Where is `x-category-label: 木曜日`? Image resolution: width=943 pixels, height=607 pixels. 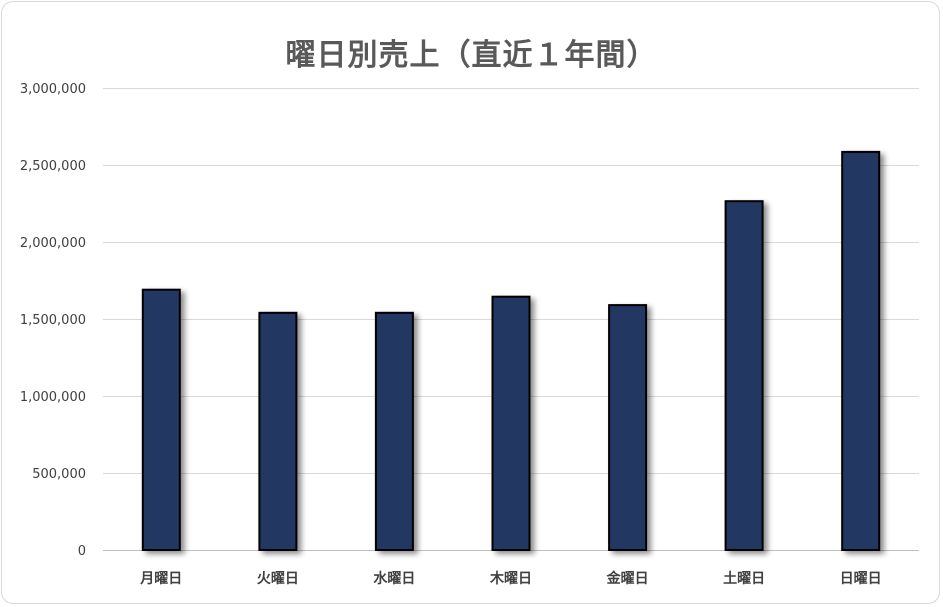
x-category-label: 木曜日 is located at coordinates (510, 578).